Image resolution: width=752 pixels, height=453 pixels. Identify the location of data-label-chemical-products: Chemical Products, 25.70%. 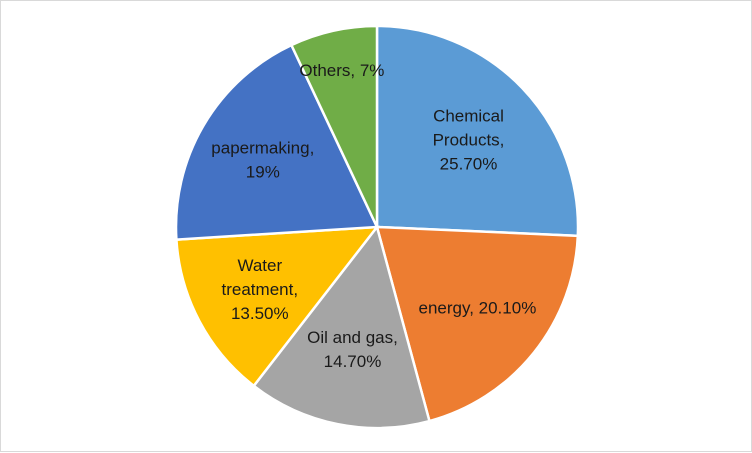
(469, 139).